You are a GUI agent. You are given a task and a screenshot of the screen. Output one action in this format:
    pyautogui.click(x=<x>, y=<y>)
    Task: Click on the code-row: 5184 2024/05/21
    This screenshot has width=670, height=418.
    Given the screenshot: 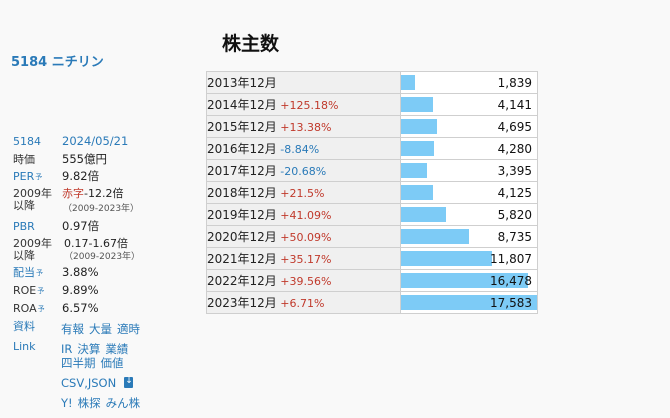 What is the action you would take?
    pyautogui.click(x=70, y=142)
    